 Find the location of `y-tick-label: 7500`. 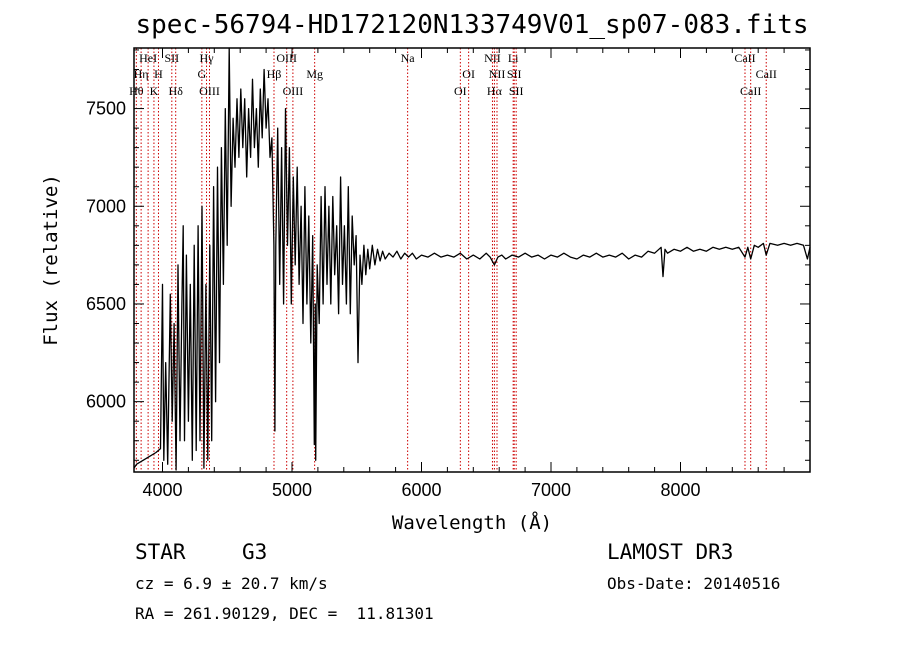

y-tick-label: 7500 is located at coordinates (106, 109).